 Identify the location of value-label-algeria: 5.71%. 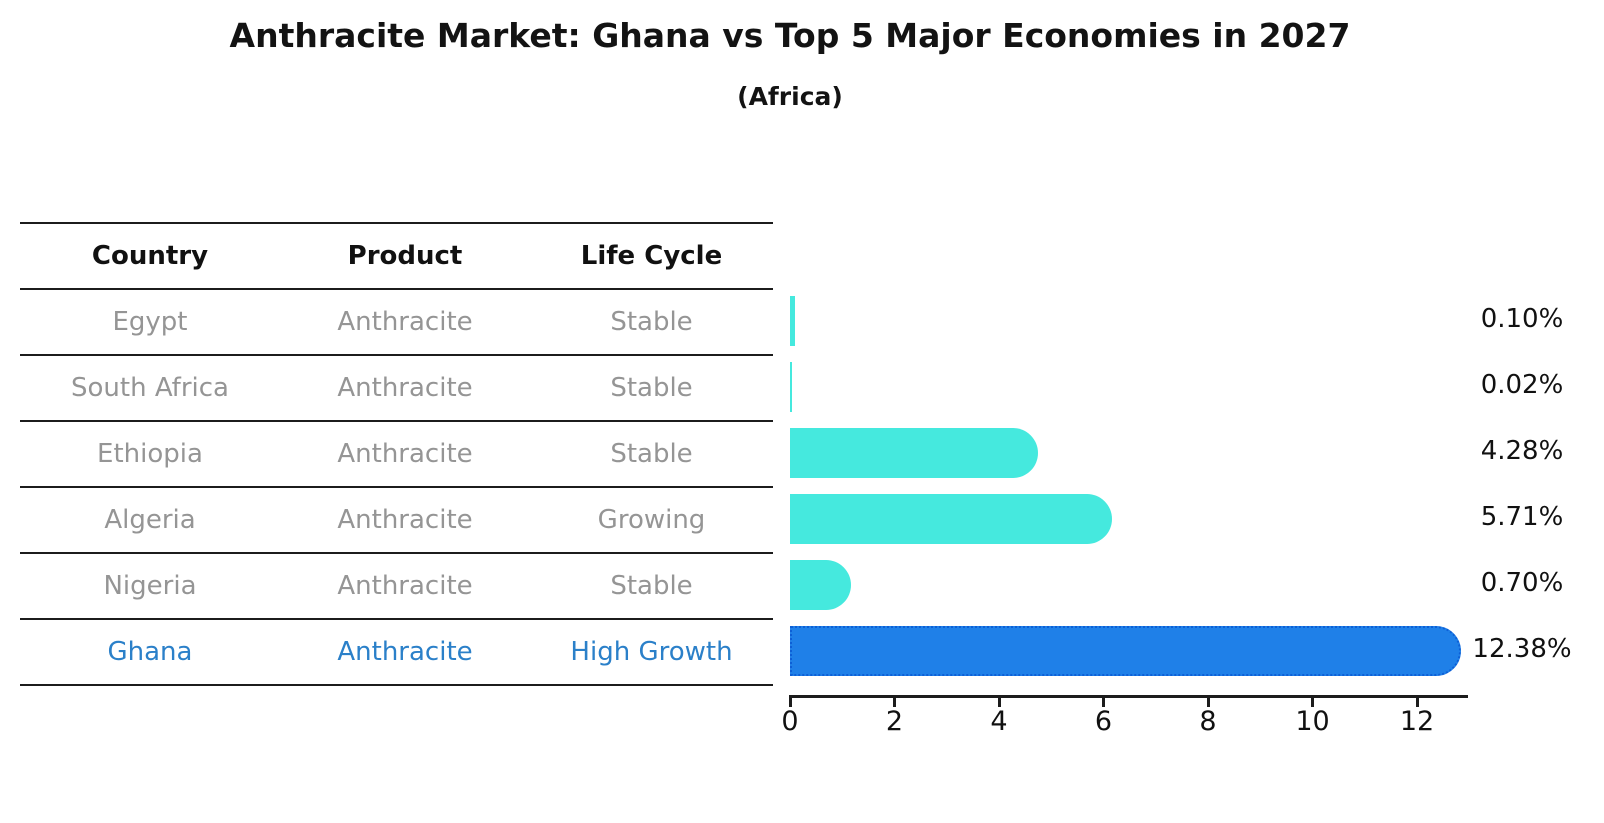
(1522, 517).